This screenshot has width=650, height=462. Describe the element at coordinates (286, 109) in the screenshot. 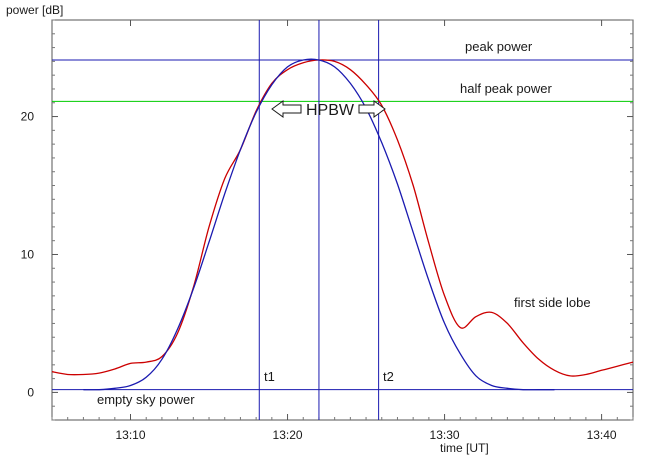

I see `hpbw-left-arrow-icon` at that location.